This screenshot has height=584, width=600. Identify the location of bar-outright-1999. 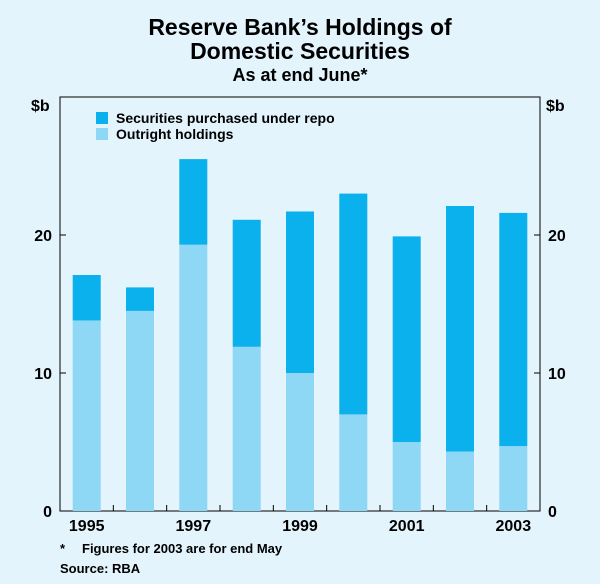
(300, 442).